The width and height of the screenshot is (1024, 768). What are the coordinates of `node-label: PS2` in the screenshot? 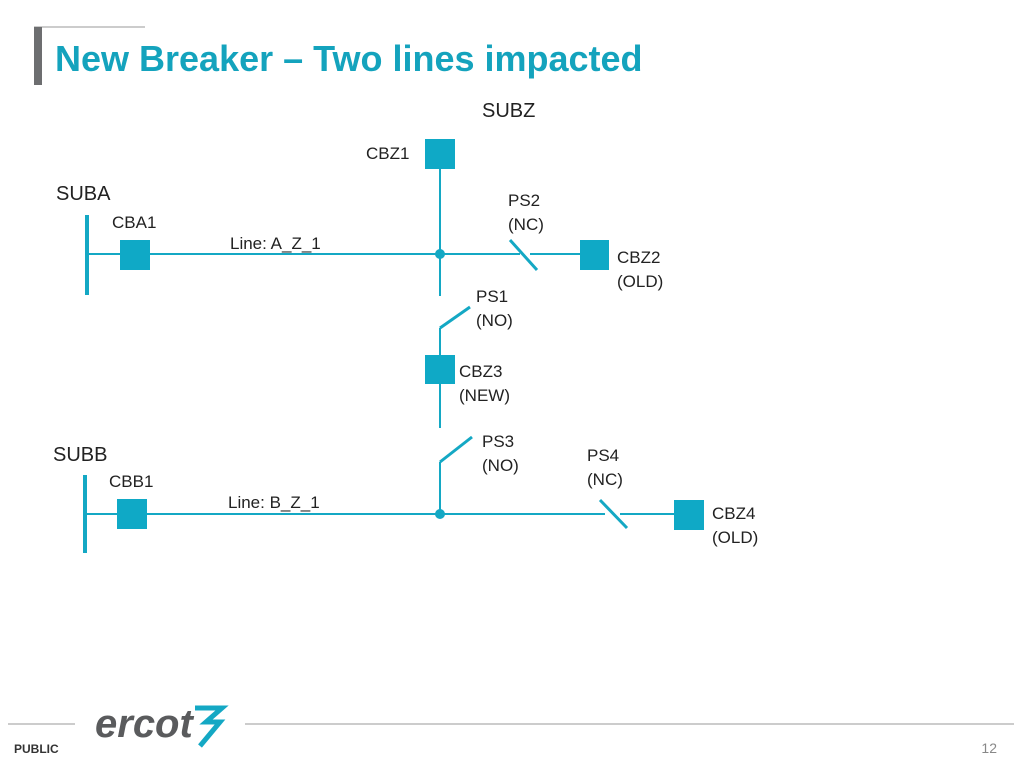 It's located at (524, 200).